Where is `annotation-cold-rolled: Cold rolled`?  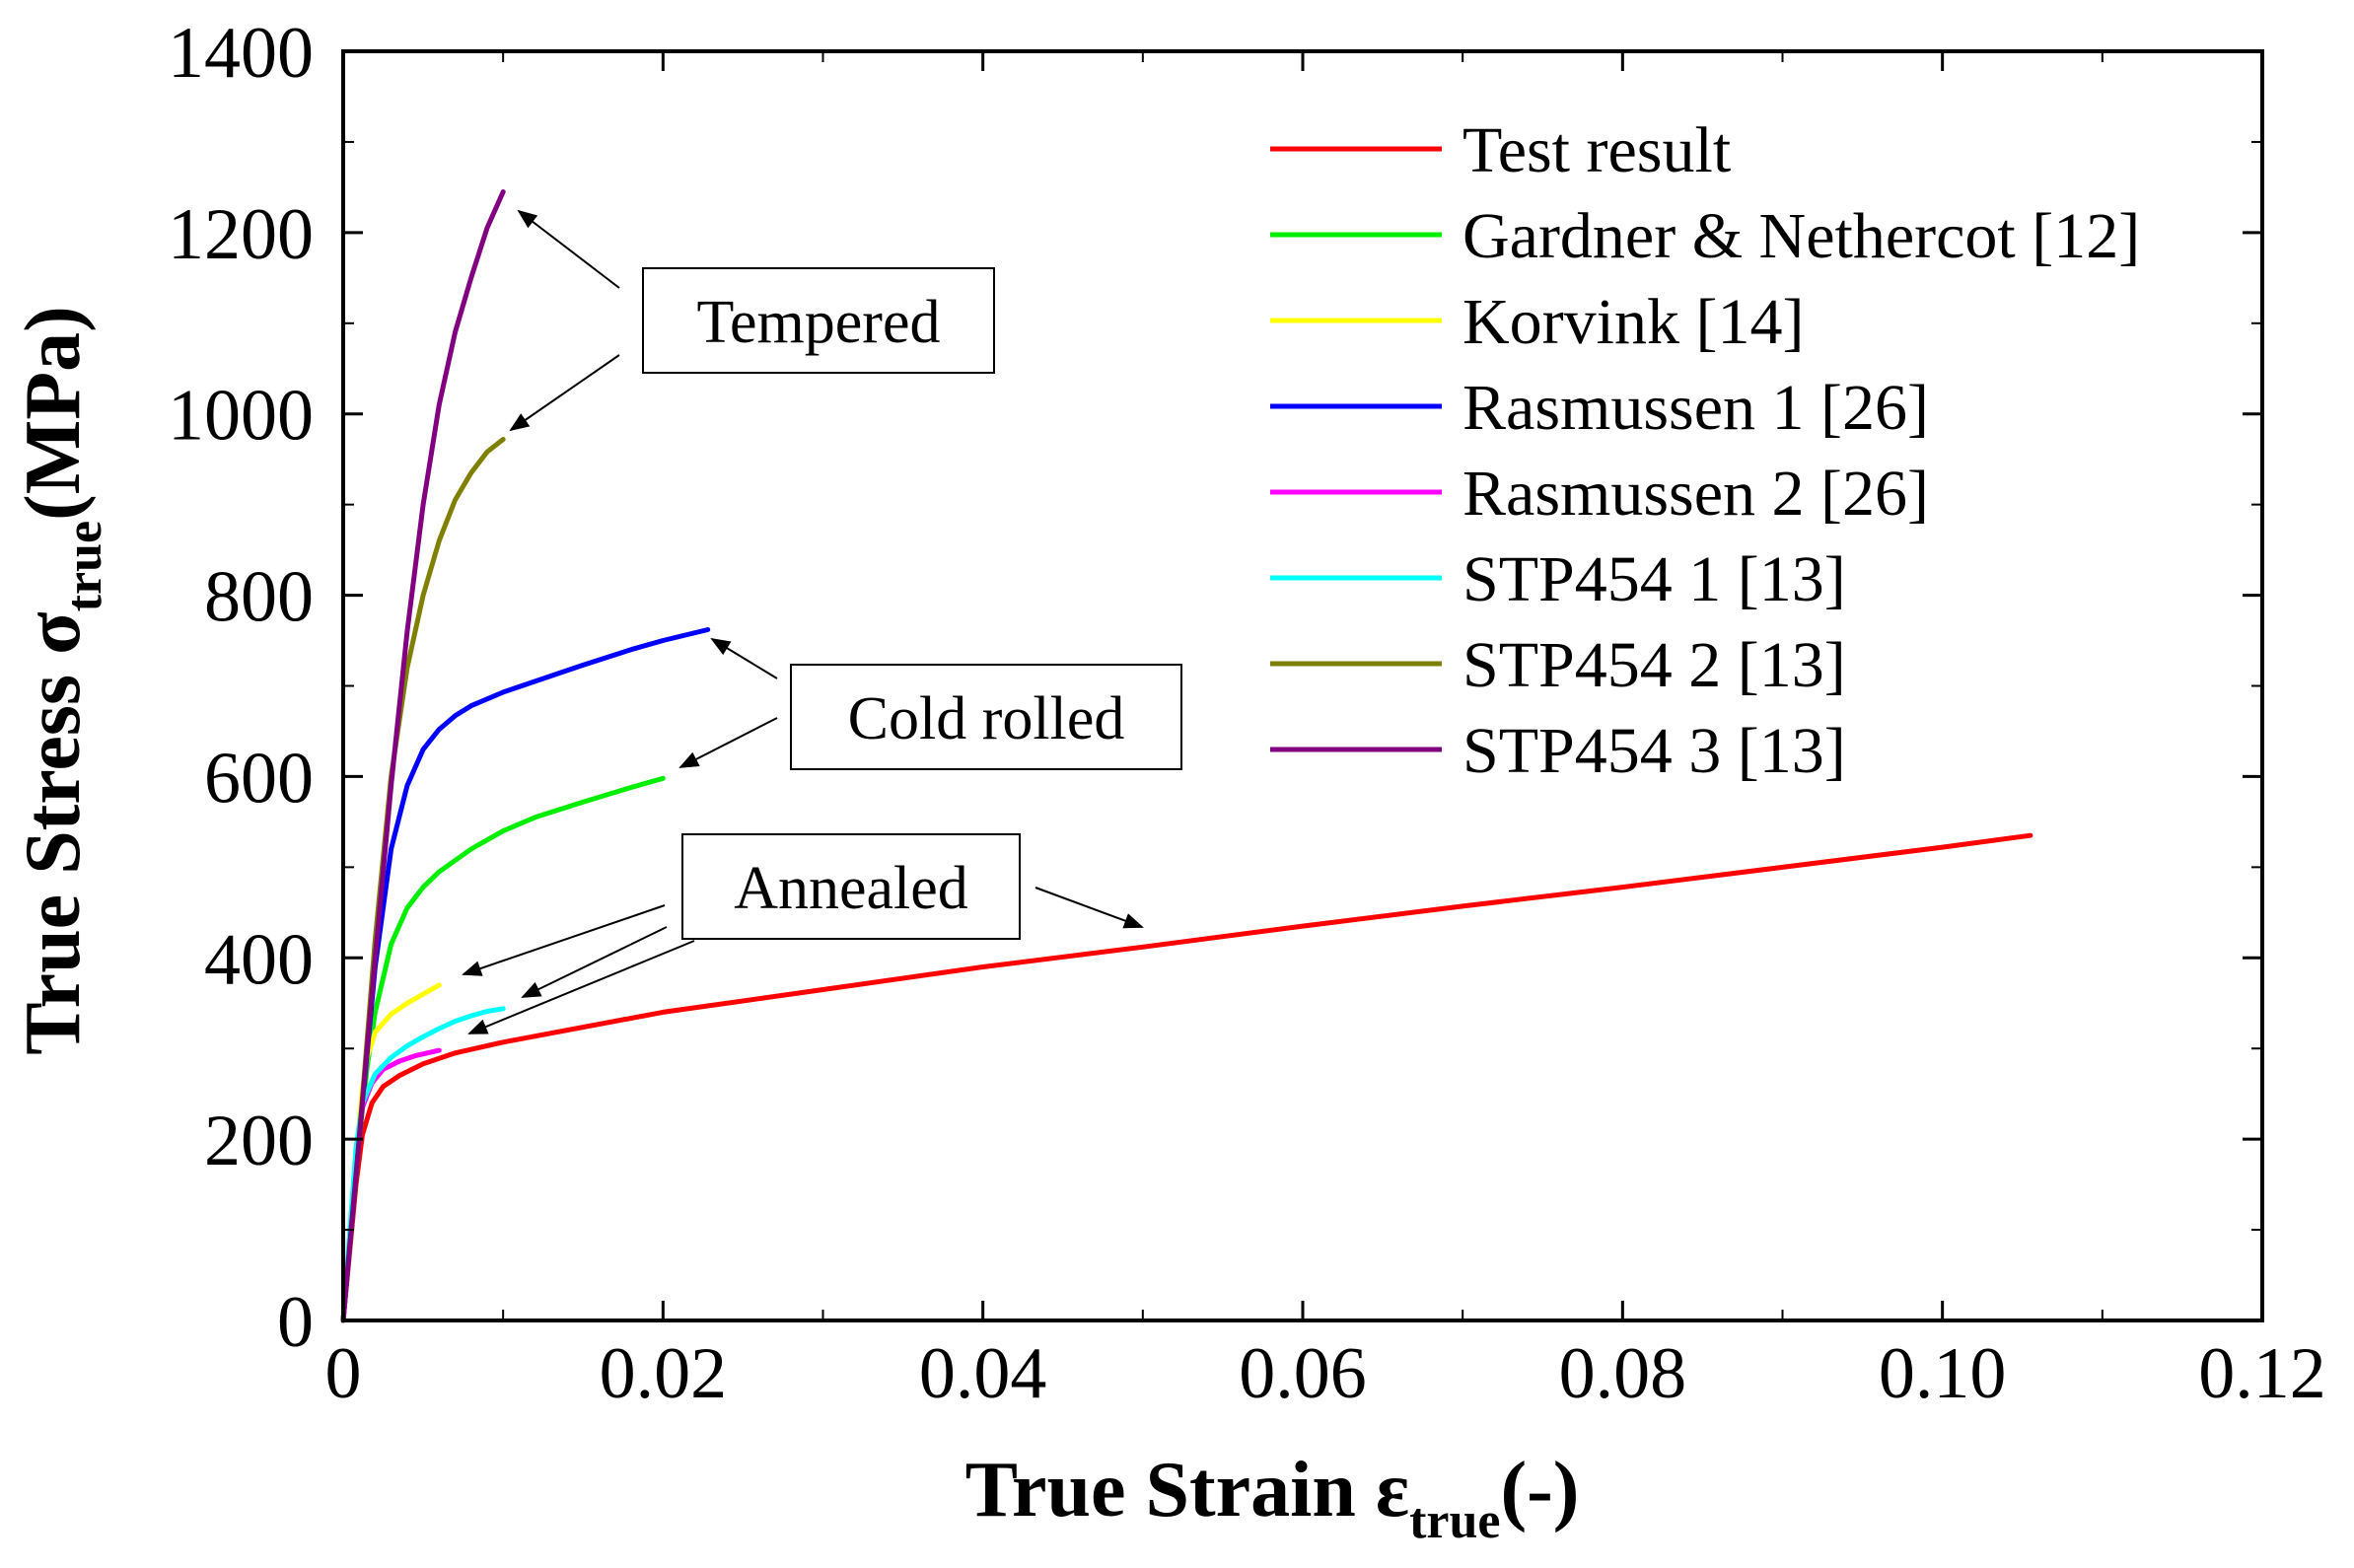
annotation-cold-rolled: Cold rolled is located at coordinates (930, 703).